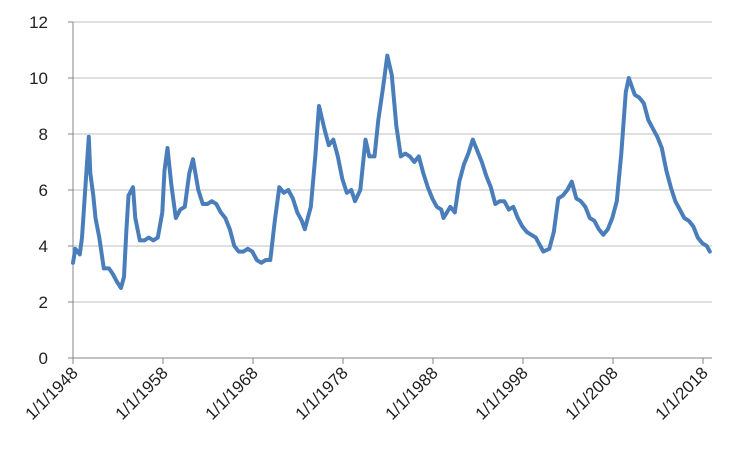  Describe the element at coordinates (43, 302) in the screenshot. I see `y-tick-label: 2` at that location.